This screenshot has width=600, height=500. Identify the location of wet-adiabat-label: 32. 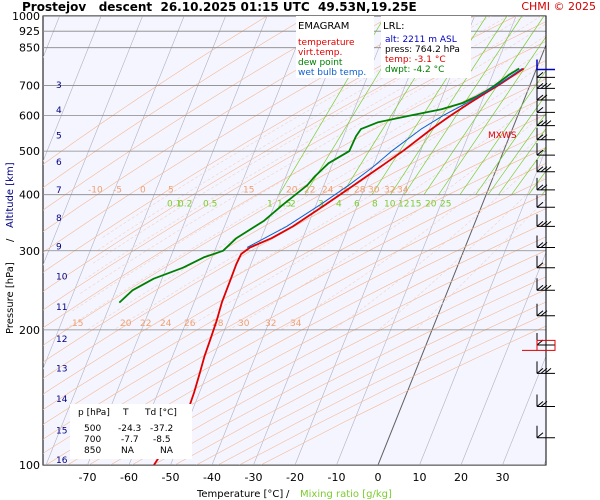
(389, 191).